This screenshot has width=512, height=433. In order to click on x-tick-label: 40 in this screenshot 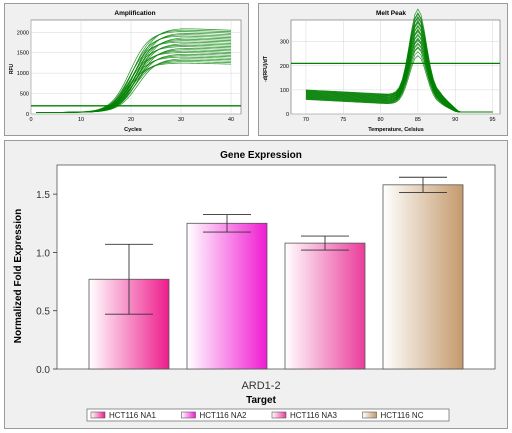, I will do `click(231, 120)`.